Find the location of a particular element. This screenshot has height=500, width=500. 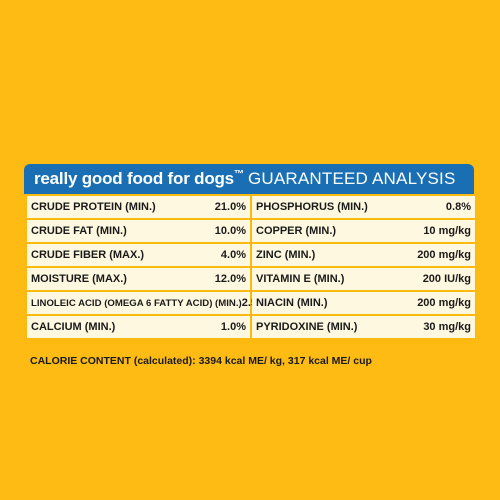

nutrient-name: ZINC (MIN.) is located at coordinates (286, 255).